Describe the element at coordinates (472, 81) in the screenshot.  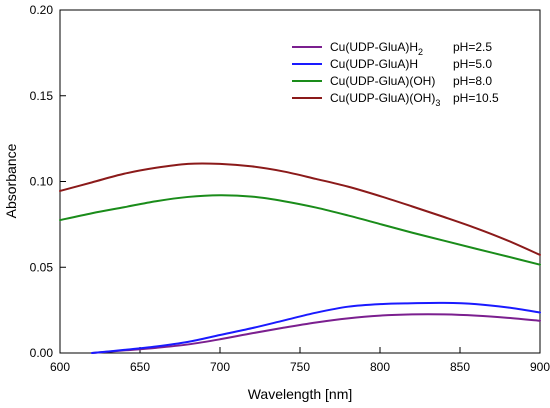
I see `legend-ph: pH=8.0` at that location.